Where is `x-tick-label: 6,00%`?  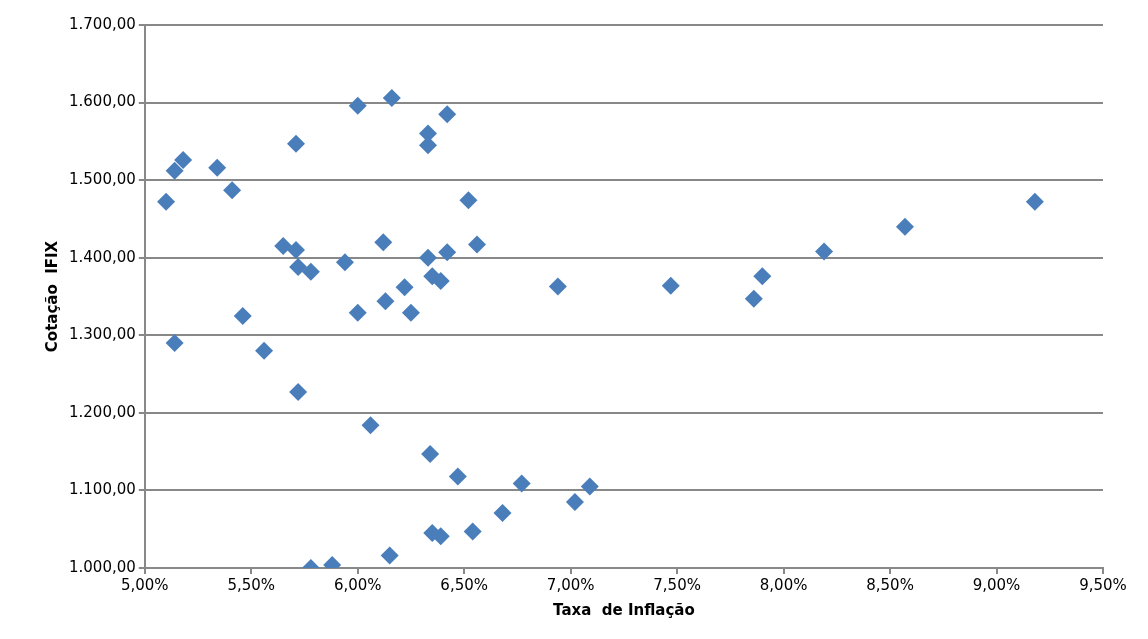 x-tick-label: 6,00% is located at coordinates (357, 584).